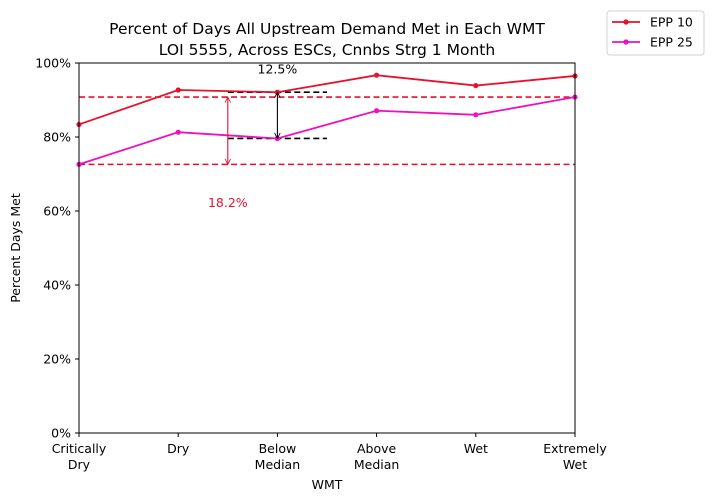 This screenshot has width=714, height=502. I want to click on legend: EPP 10 EPP 25, so click(655, 33).